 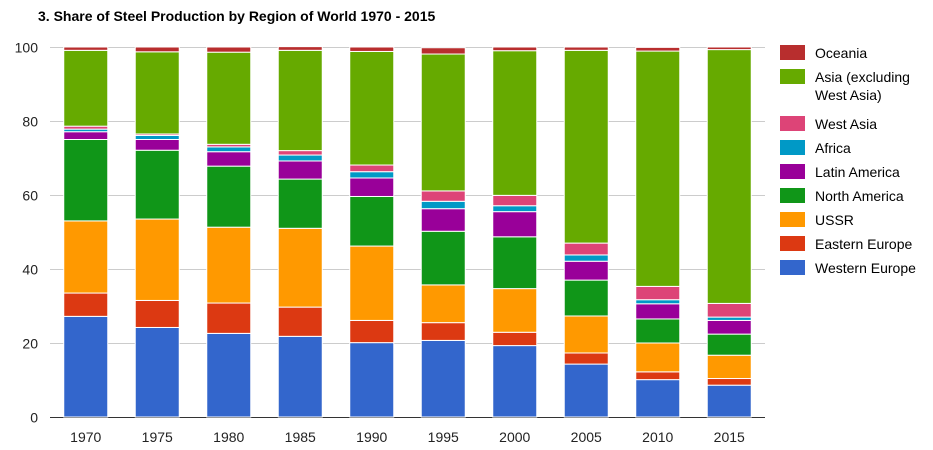 I want to click on bar-segment-asia-excluding-west-asia-1990, so click(x=372, y=108).